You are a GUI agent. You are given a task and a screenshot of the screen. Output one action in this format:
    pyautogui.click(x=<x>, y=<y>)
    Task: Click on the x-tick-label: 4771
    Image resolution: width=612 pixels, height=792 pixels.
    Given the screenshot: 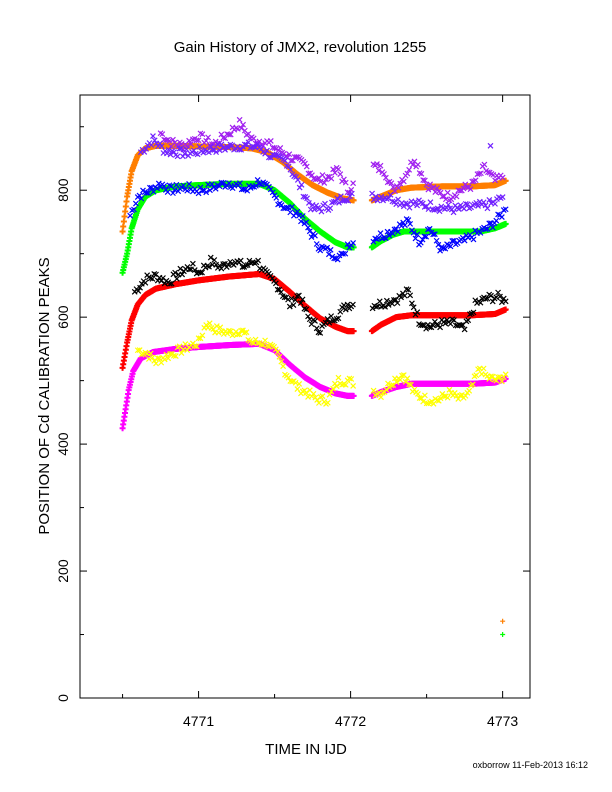 What is the action you would take?
    pyautogui.click(x=198, y=721)
    